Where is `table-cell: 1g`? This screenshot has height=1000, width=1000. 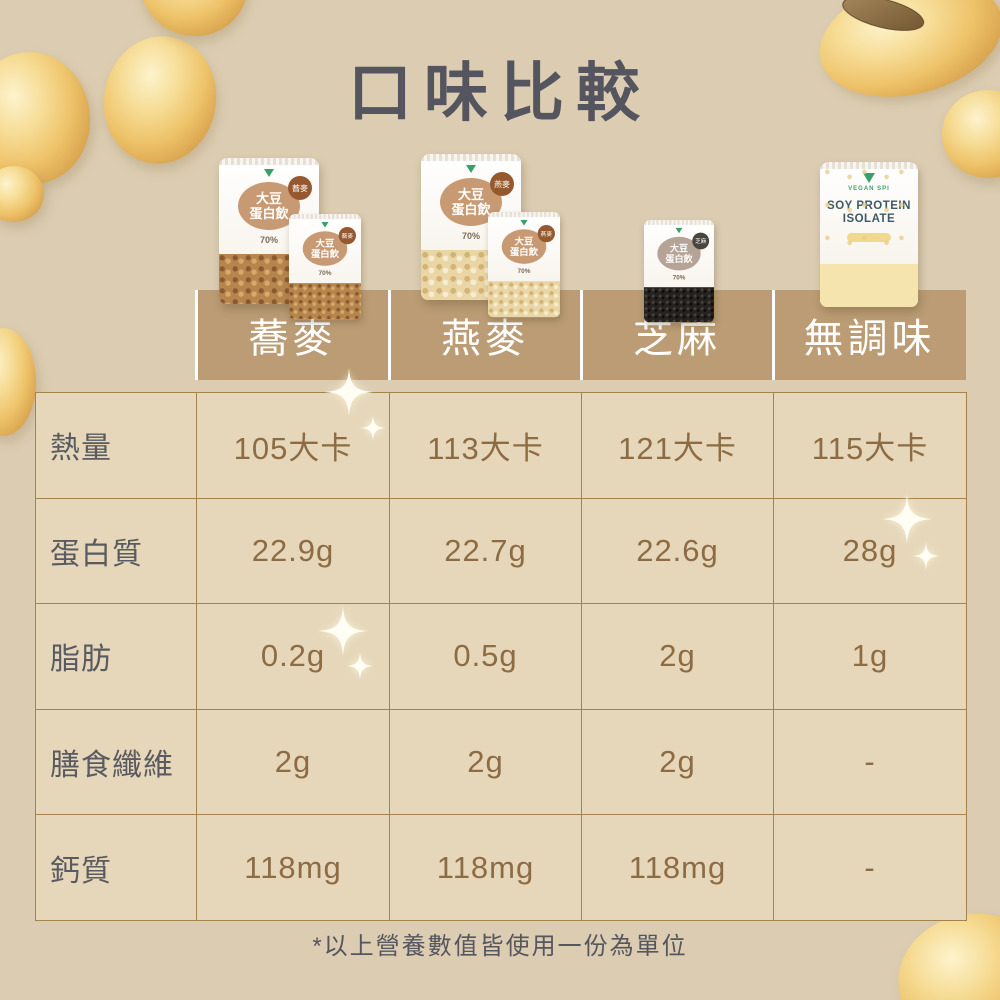
table-cell: 1g is located at coordinates (870, 657).